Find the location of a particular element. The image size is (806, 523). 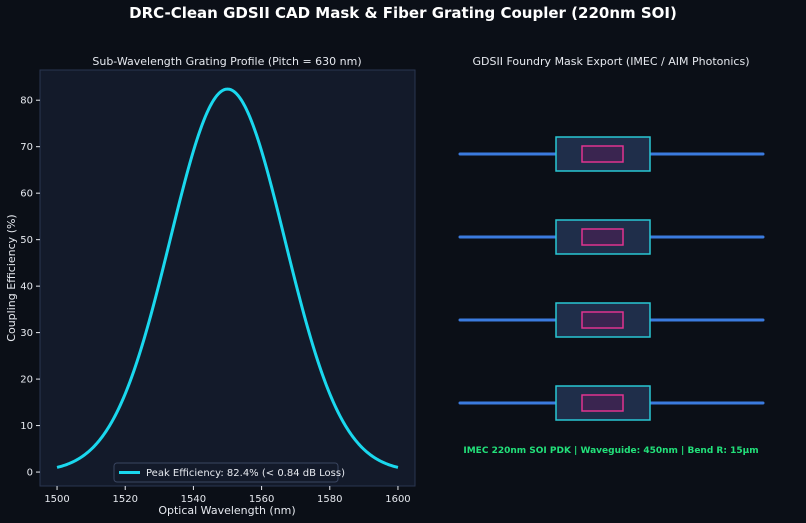

y-tick-label: 70 is located at coordinates (26, 147).